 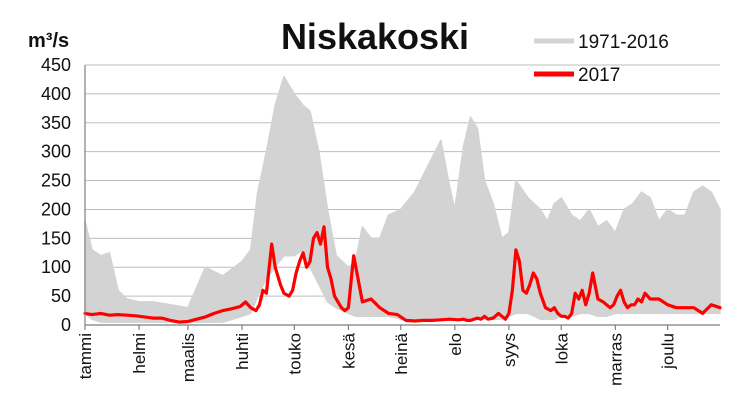 What do you see at coordinates (56, 195) in the screenshot?
I see `y-tick-labels: 0 50 100 150 200 250 300 350 400 450` at bounding box center [56, 195].